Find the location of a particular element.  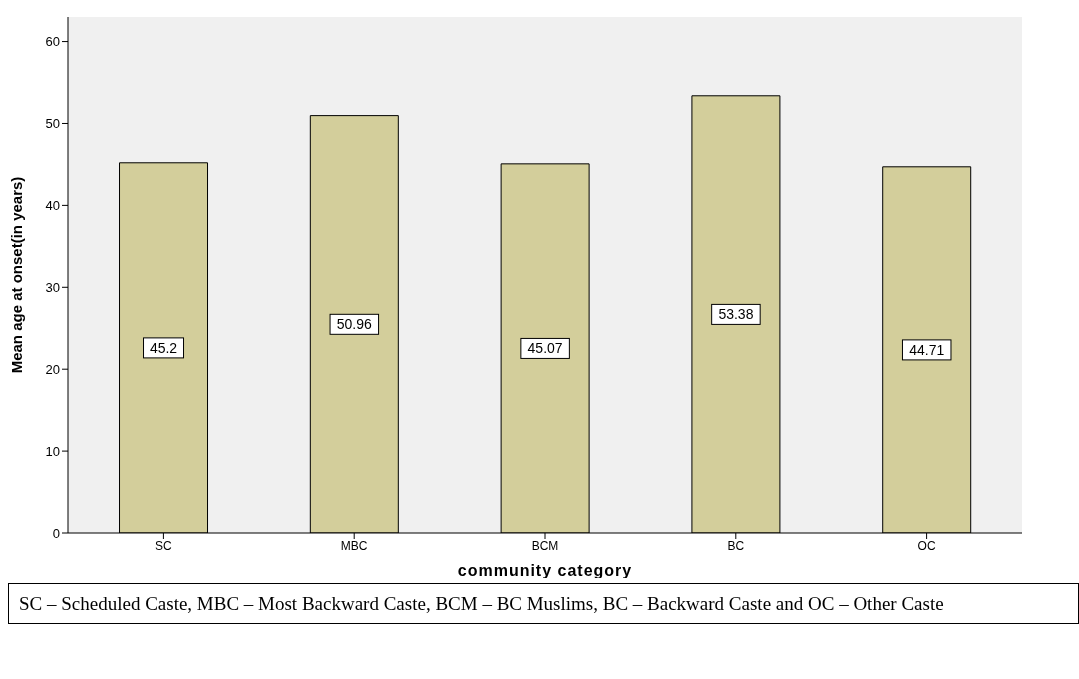

data-label: 53.38 is located at coordinates (736, 314).